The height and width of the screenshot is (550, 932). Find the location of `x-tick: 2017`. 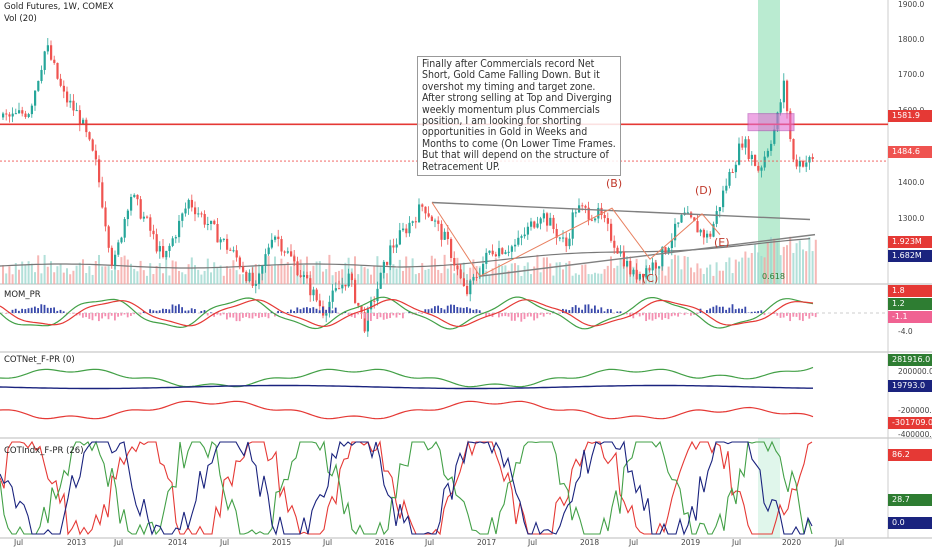

x-tick: 2017 is located at coordinates (487, 542).